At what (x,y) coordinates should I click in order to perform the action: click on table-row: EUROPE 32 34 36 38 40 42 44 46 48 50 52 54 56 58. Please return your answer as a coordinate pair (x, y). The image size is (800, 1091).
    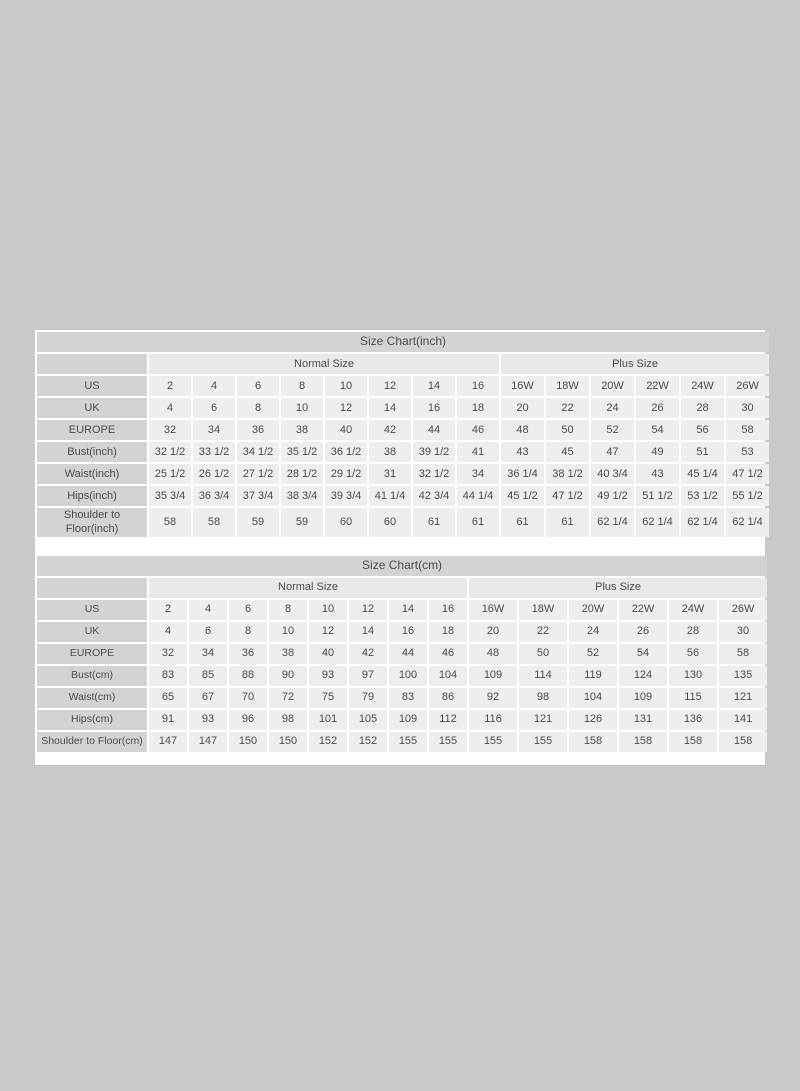
    Looking at the image, I should click on (403, 430).